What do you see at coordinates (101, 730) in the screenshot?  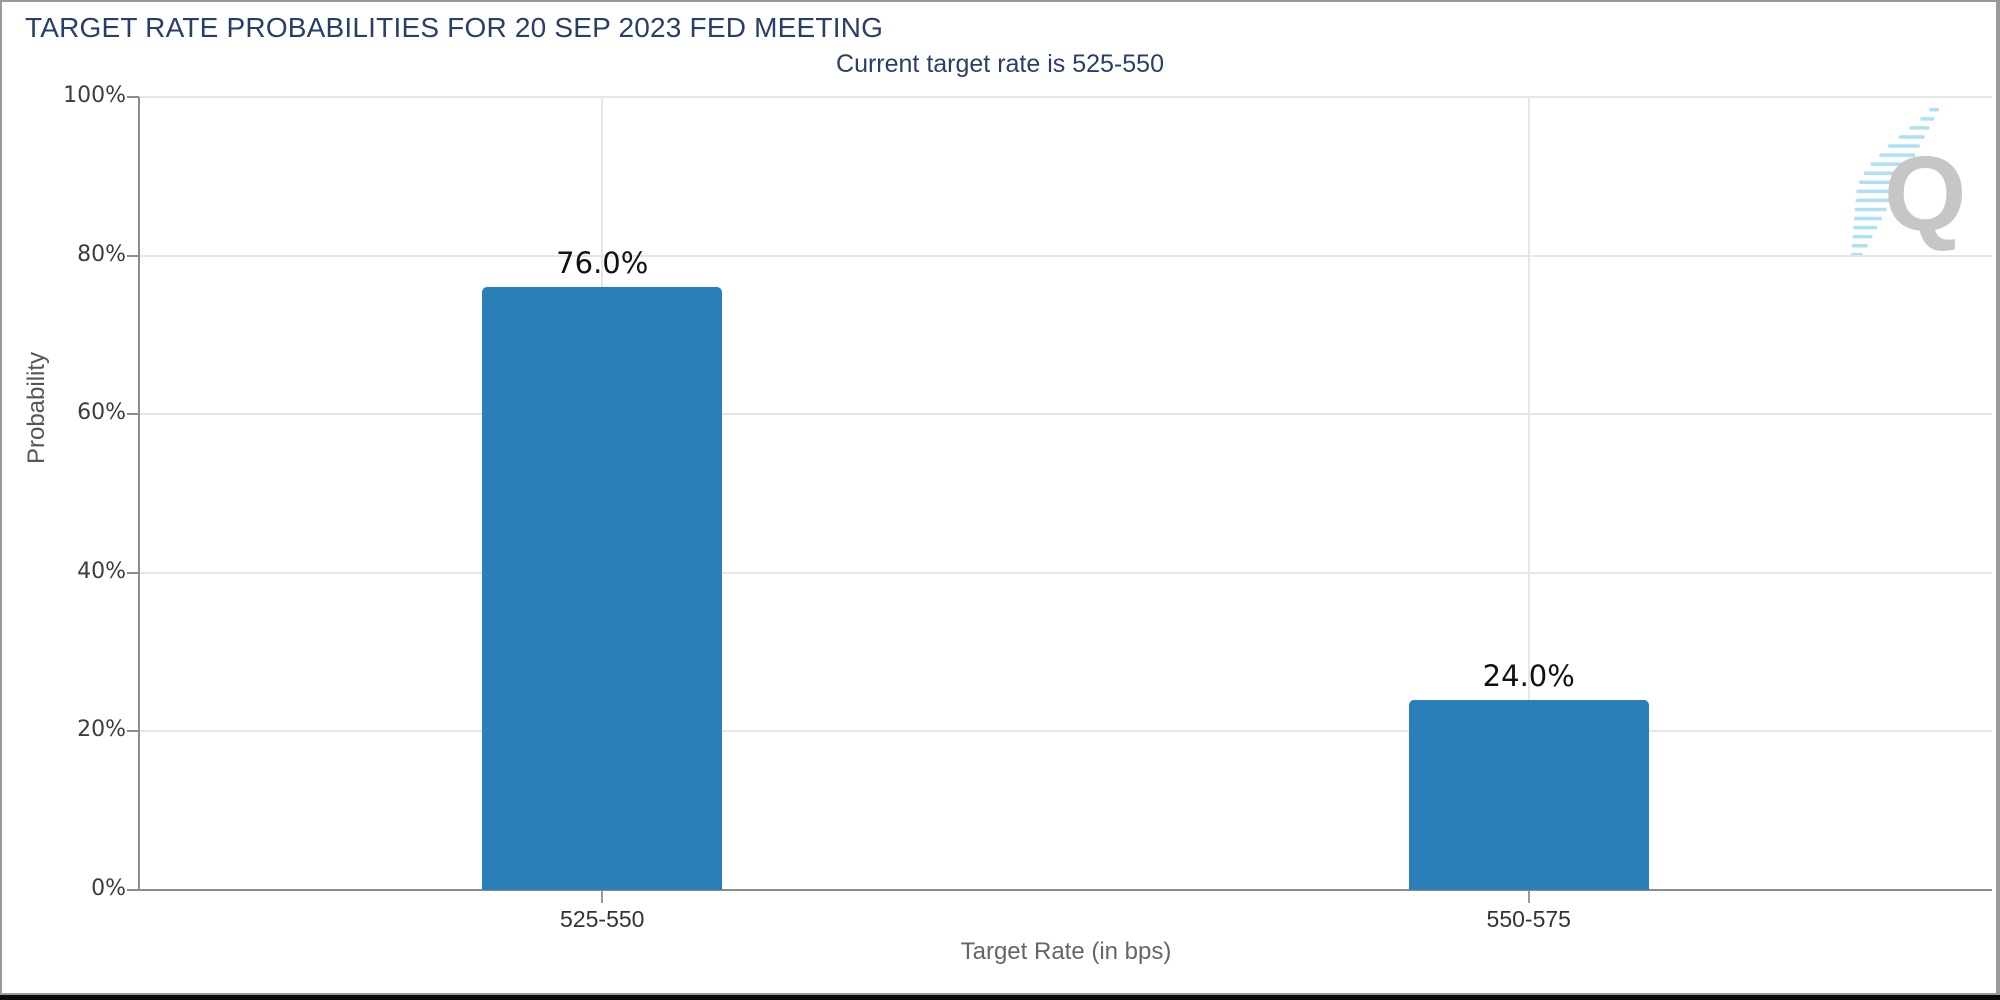 I see `y-axis-tick-label: 20%` at bounding box center [101, 730].